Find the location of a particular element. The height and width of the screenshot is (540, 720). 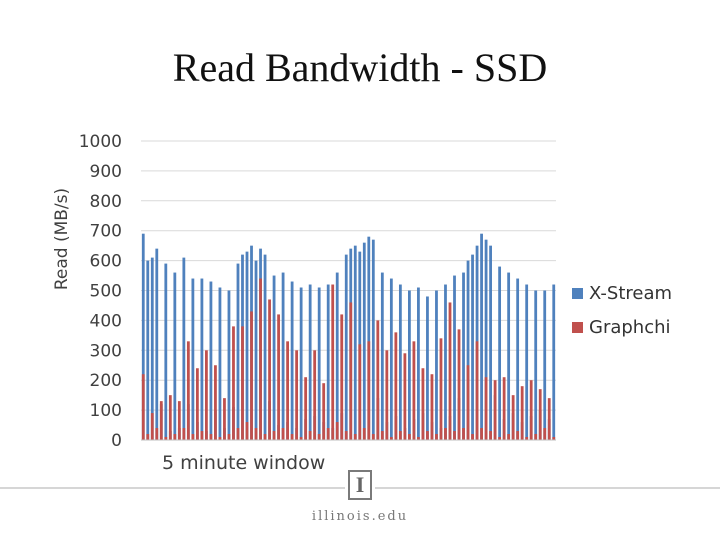

chart-title: Read Bandwidth - SSD is located at coordinates (360, 67).